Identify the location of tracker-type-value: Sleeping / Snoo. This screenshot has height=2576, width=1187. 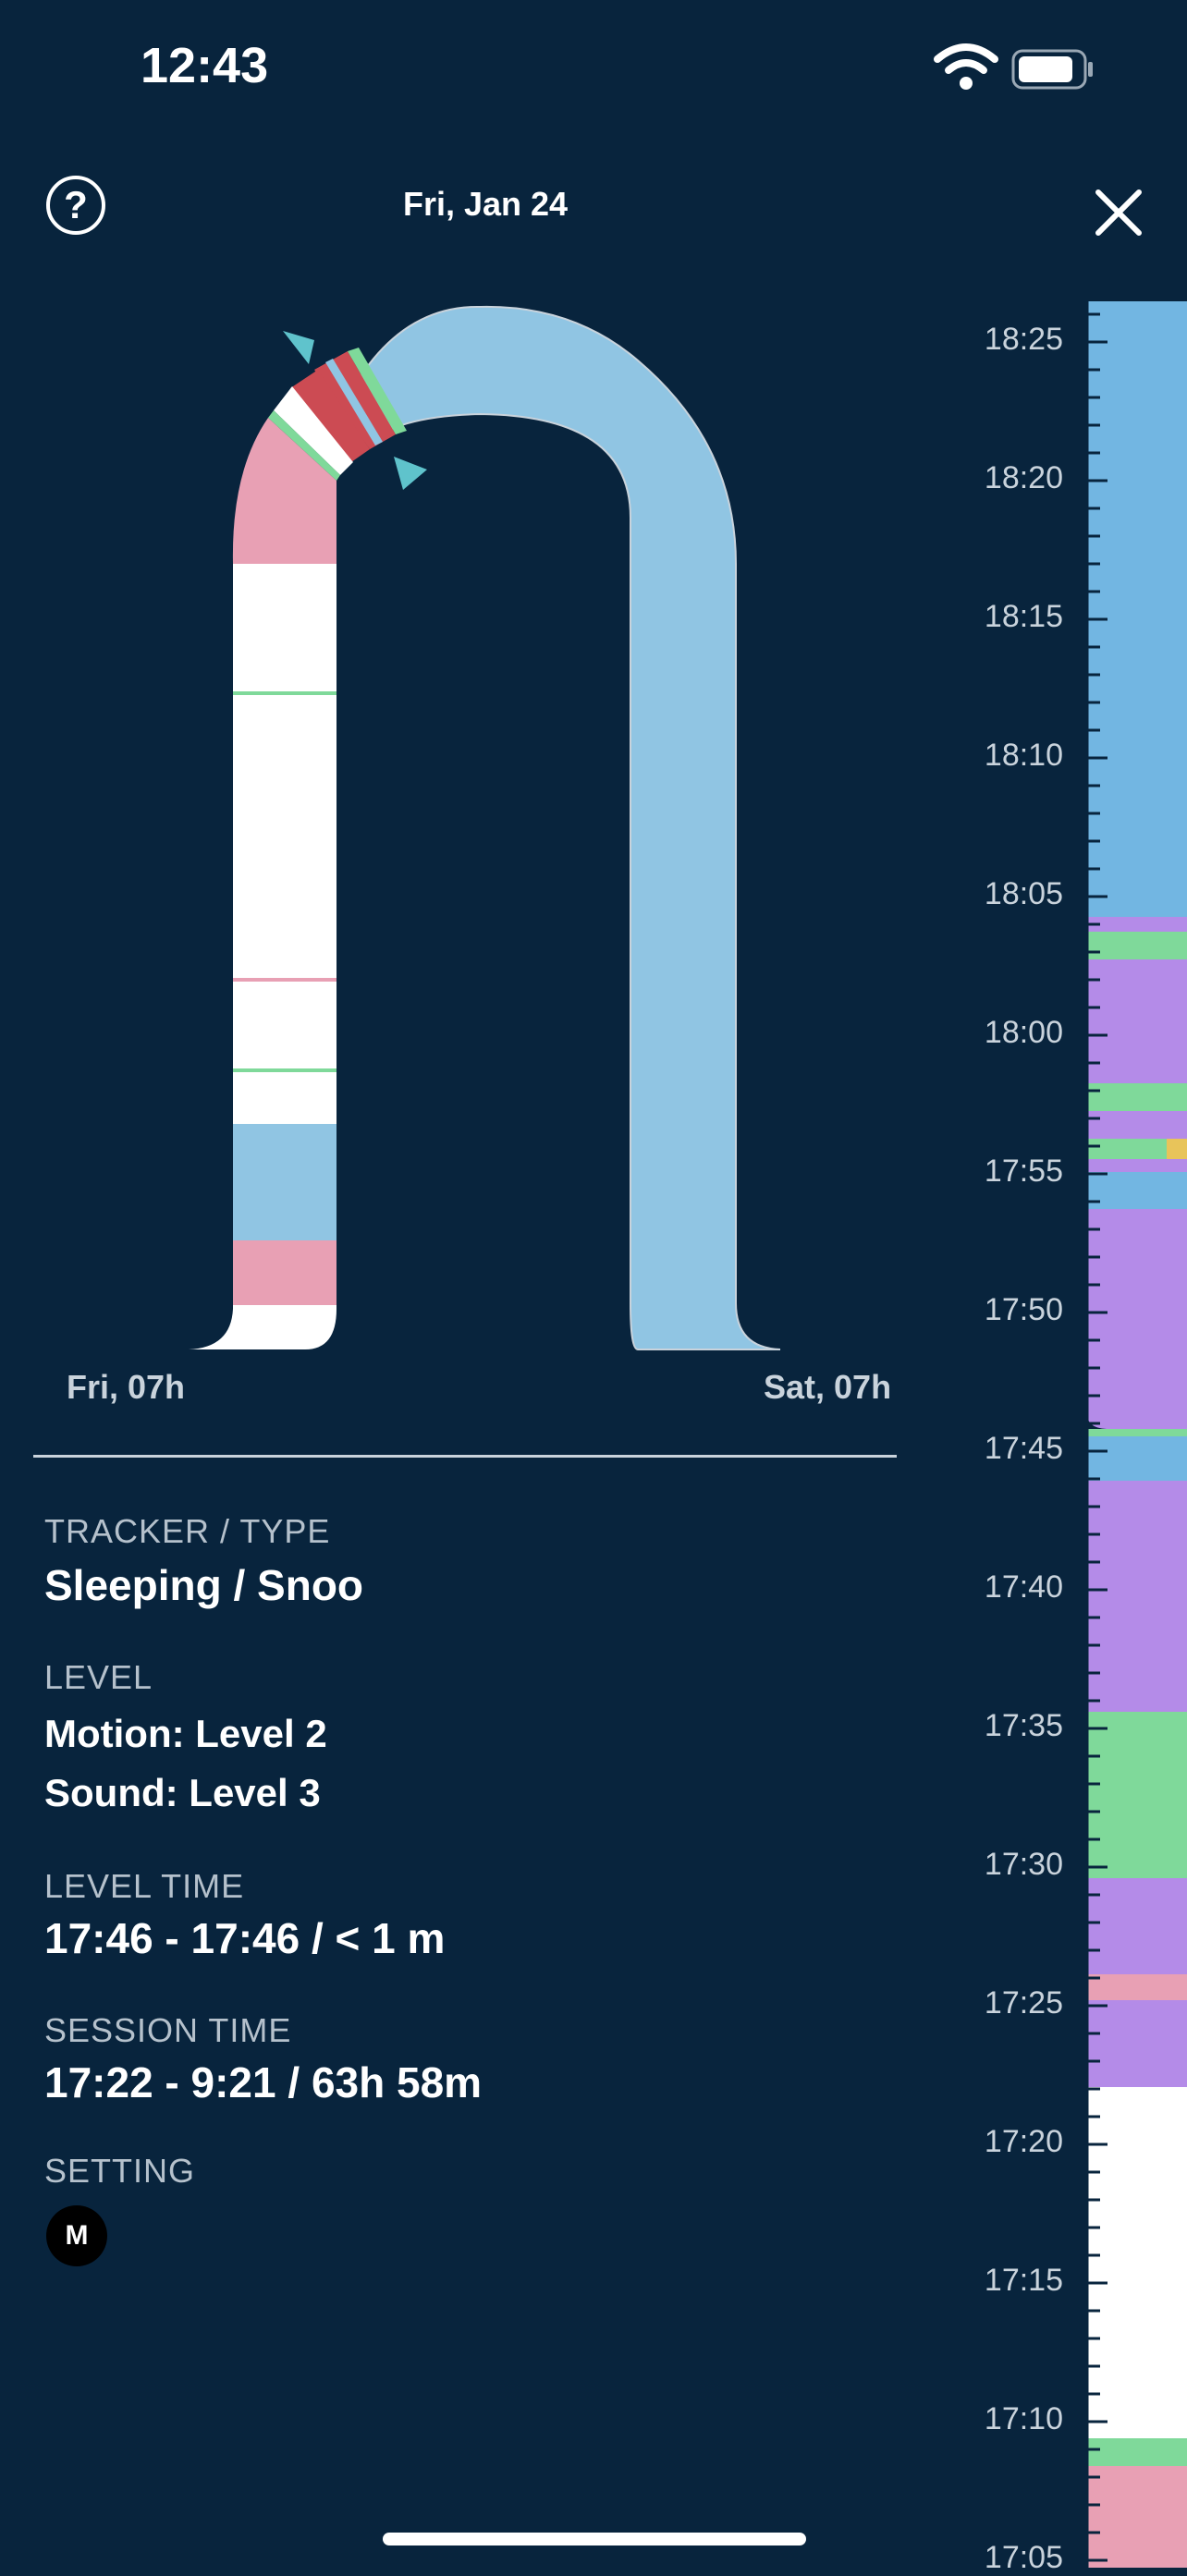
(204, 1585).